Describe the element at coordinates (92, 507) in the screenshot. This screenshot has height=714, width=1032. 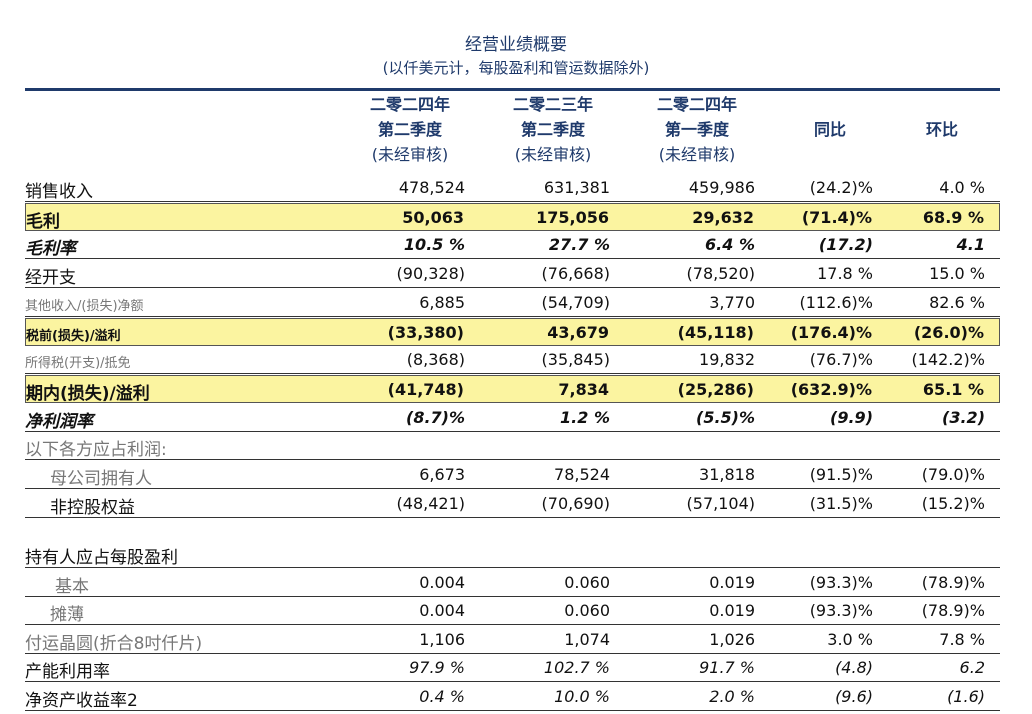
I see `row-label: 非控股权益` at that location.